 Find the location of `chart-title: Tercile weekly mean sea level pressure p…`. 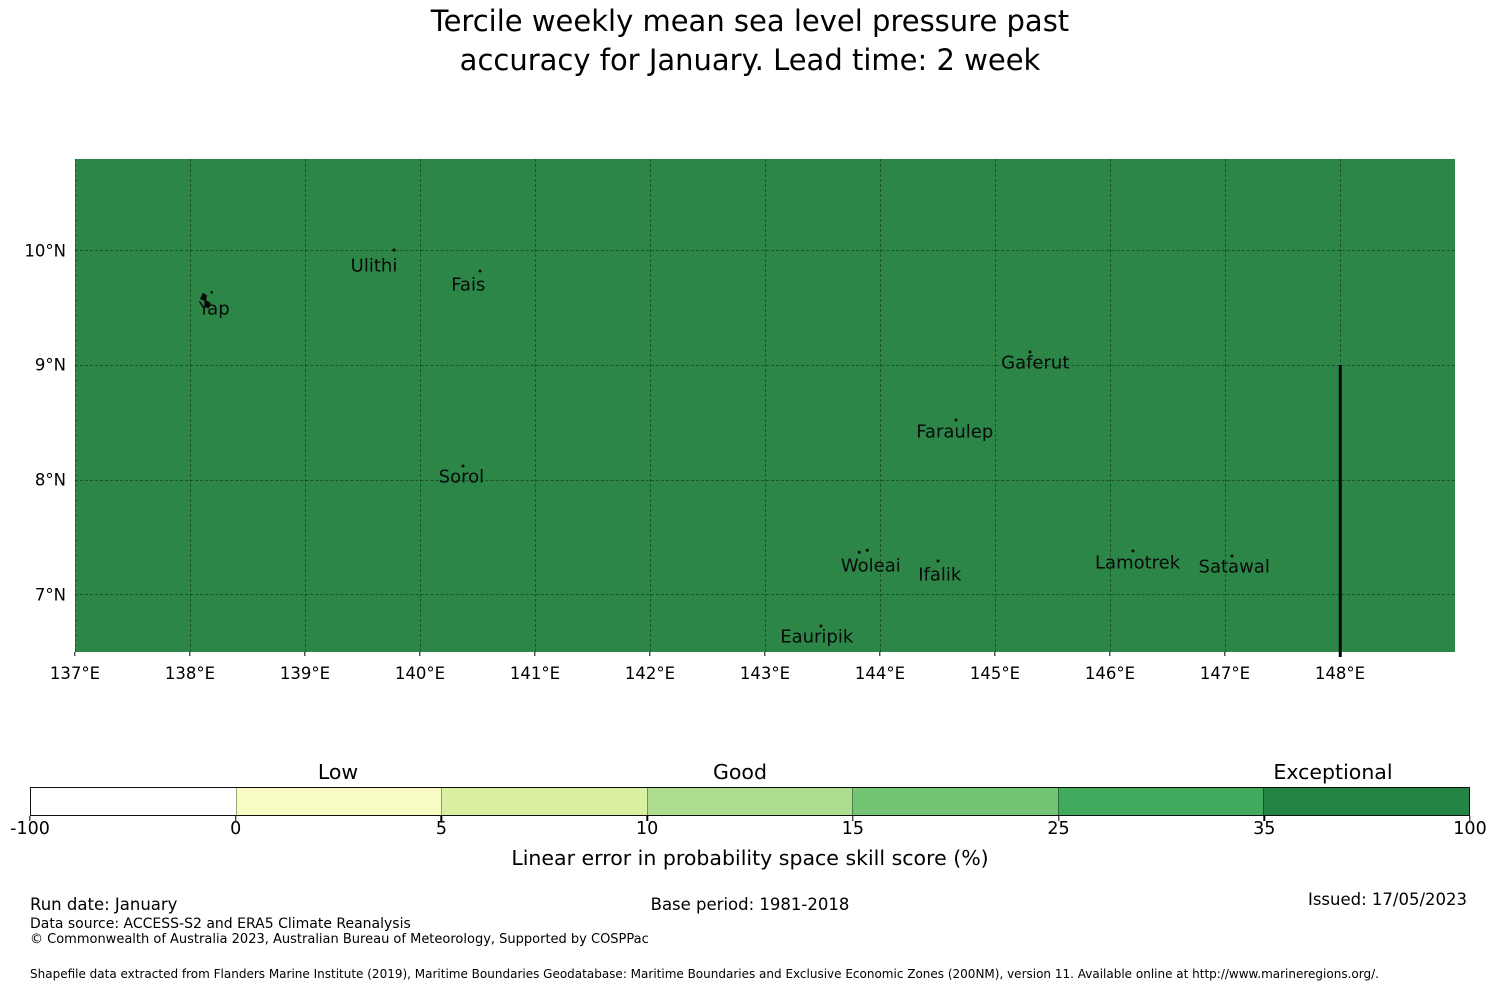

chart-title: Tercile weekly mean sea level pressure p… is located at coordinates (750, 41).